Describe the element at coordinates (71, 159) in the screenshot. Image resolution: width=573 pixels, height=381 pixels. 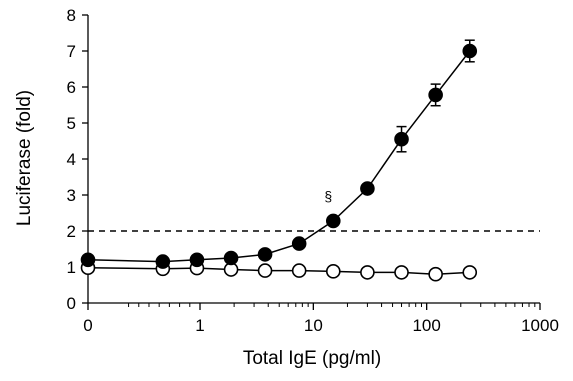
I see `y-tick-label: 4` at that location.